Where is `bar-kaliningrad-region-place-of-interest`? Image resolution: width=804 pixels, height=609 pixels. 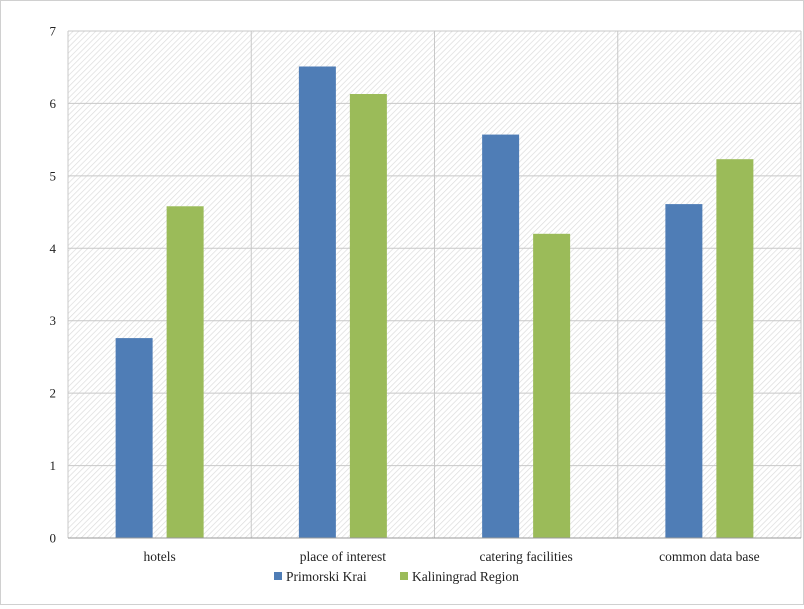
bar-kaliningrad-region-place-of-interest is located at coordinates (368, 316).